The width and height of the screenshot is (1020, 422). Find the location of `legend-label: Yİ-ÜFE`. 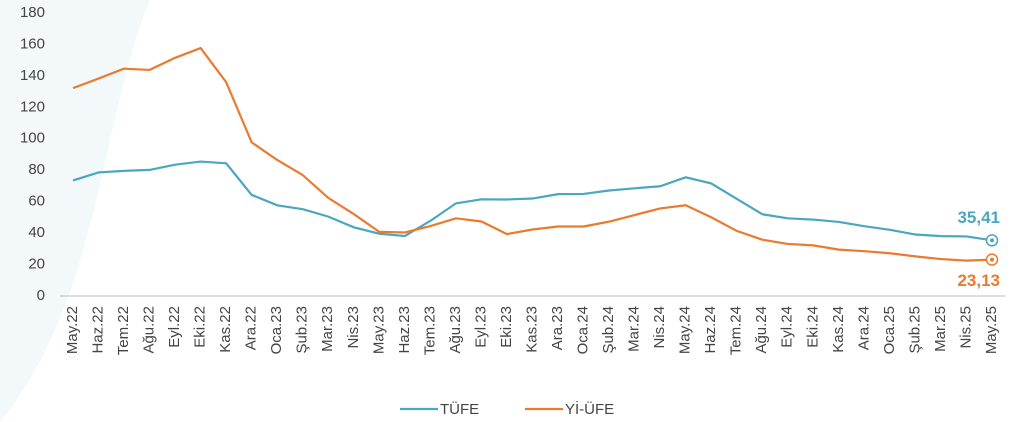

legend-label: Yİ-ÜFE is located at coordinates (589, 409).